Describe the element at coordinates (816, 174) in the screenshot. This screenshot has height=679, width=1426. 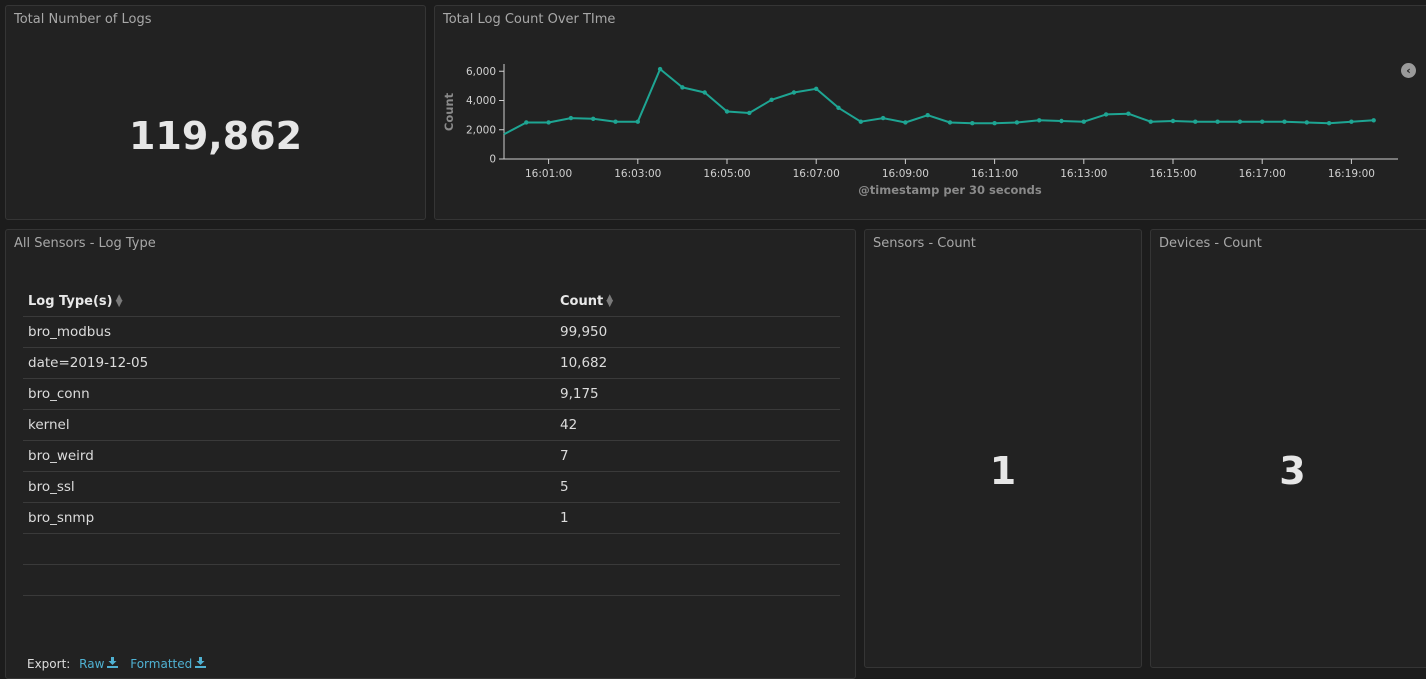
I see `x-tick-label: 16:07:00` at that location.